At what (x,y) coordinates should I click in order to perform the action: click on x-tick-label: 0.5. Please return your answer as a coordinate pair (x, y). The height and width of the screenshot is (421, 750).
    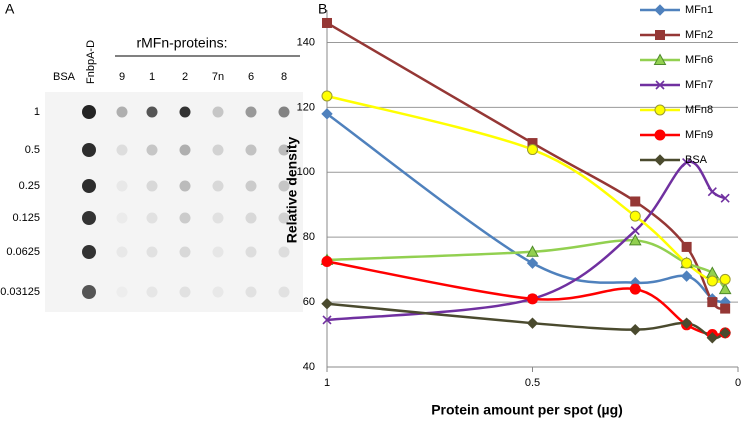
    Looking at the image, I should click on (532, 383).